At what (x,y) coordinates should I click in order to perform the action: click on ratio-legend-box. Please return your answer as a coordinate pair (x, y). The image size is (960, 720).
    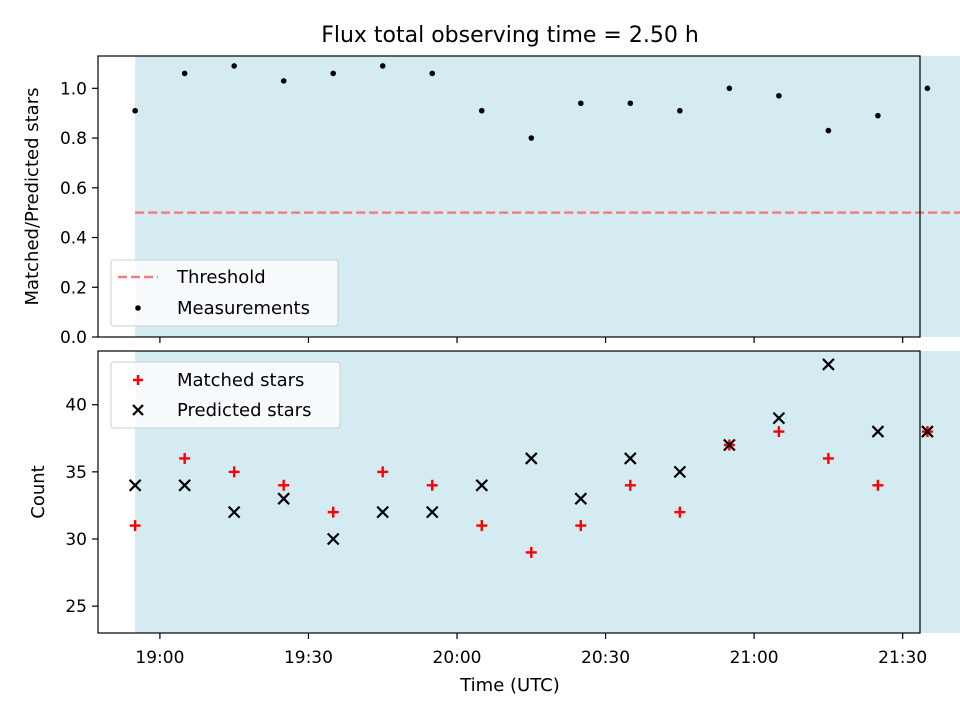
    Looking at the image, I should click on (224, 293).